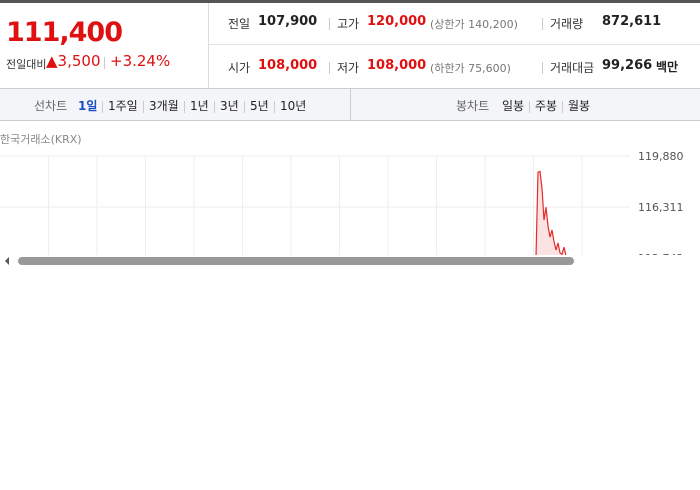 This screenshot has height=490, width=700. What do you see at coordinates (229, 106) in the screenshot?
I see `line-tab: 3년` at bounding box center [229, 106].